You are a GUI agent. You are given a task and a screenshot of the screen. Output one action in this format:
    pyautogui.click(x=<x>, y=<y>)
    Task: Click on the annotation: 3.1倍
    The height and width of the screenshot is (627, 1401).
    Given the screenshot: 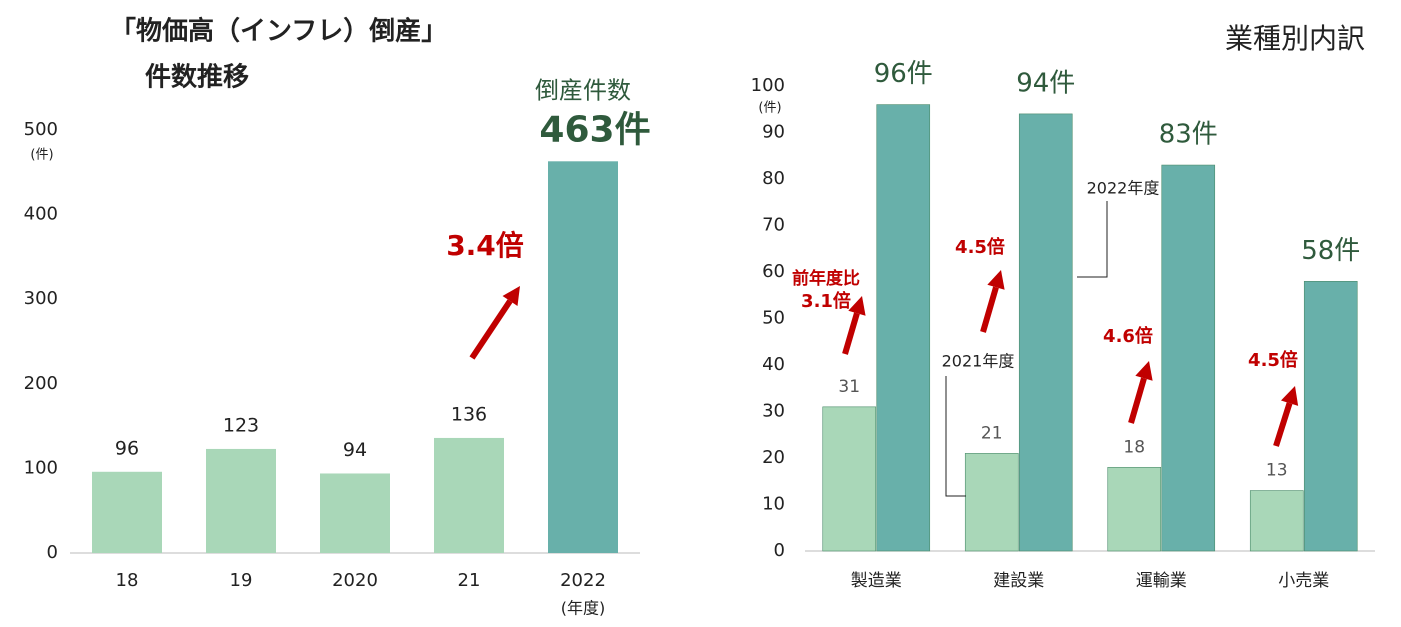 What is the action you would take?
    pyautogui.click(x=826, y=301)
    